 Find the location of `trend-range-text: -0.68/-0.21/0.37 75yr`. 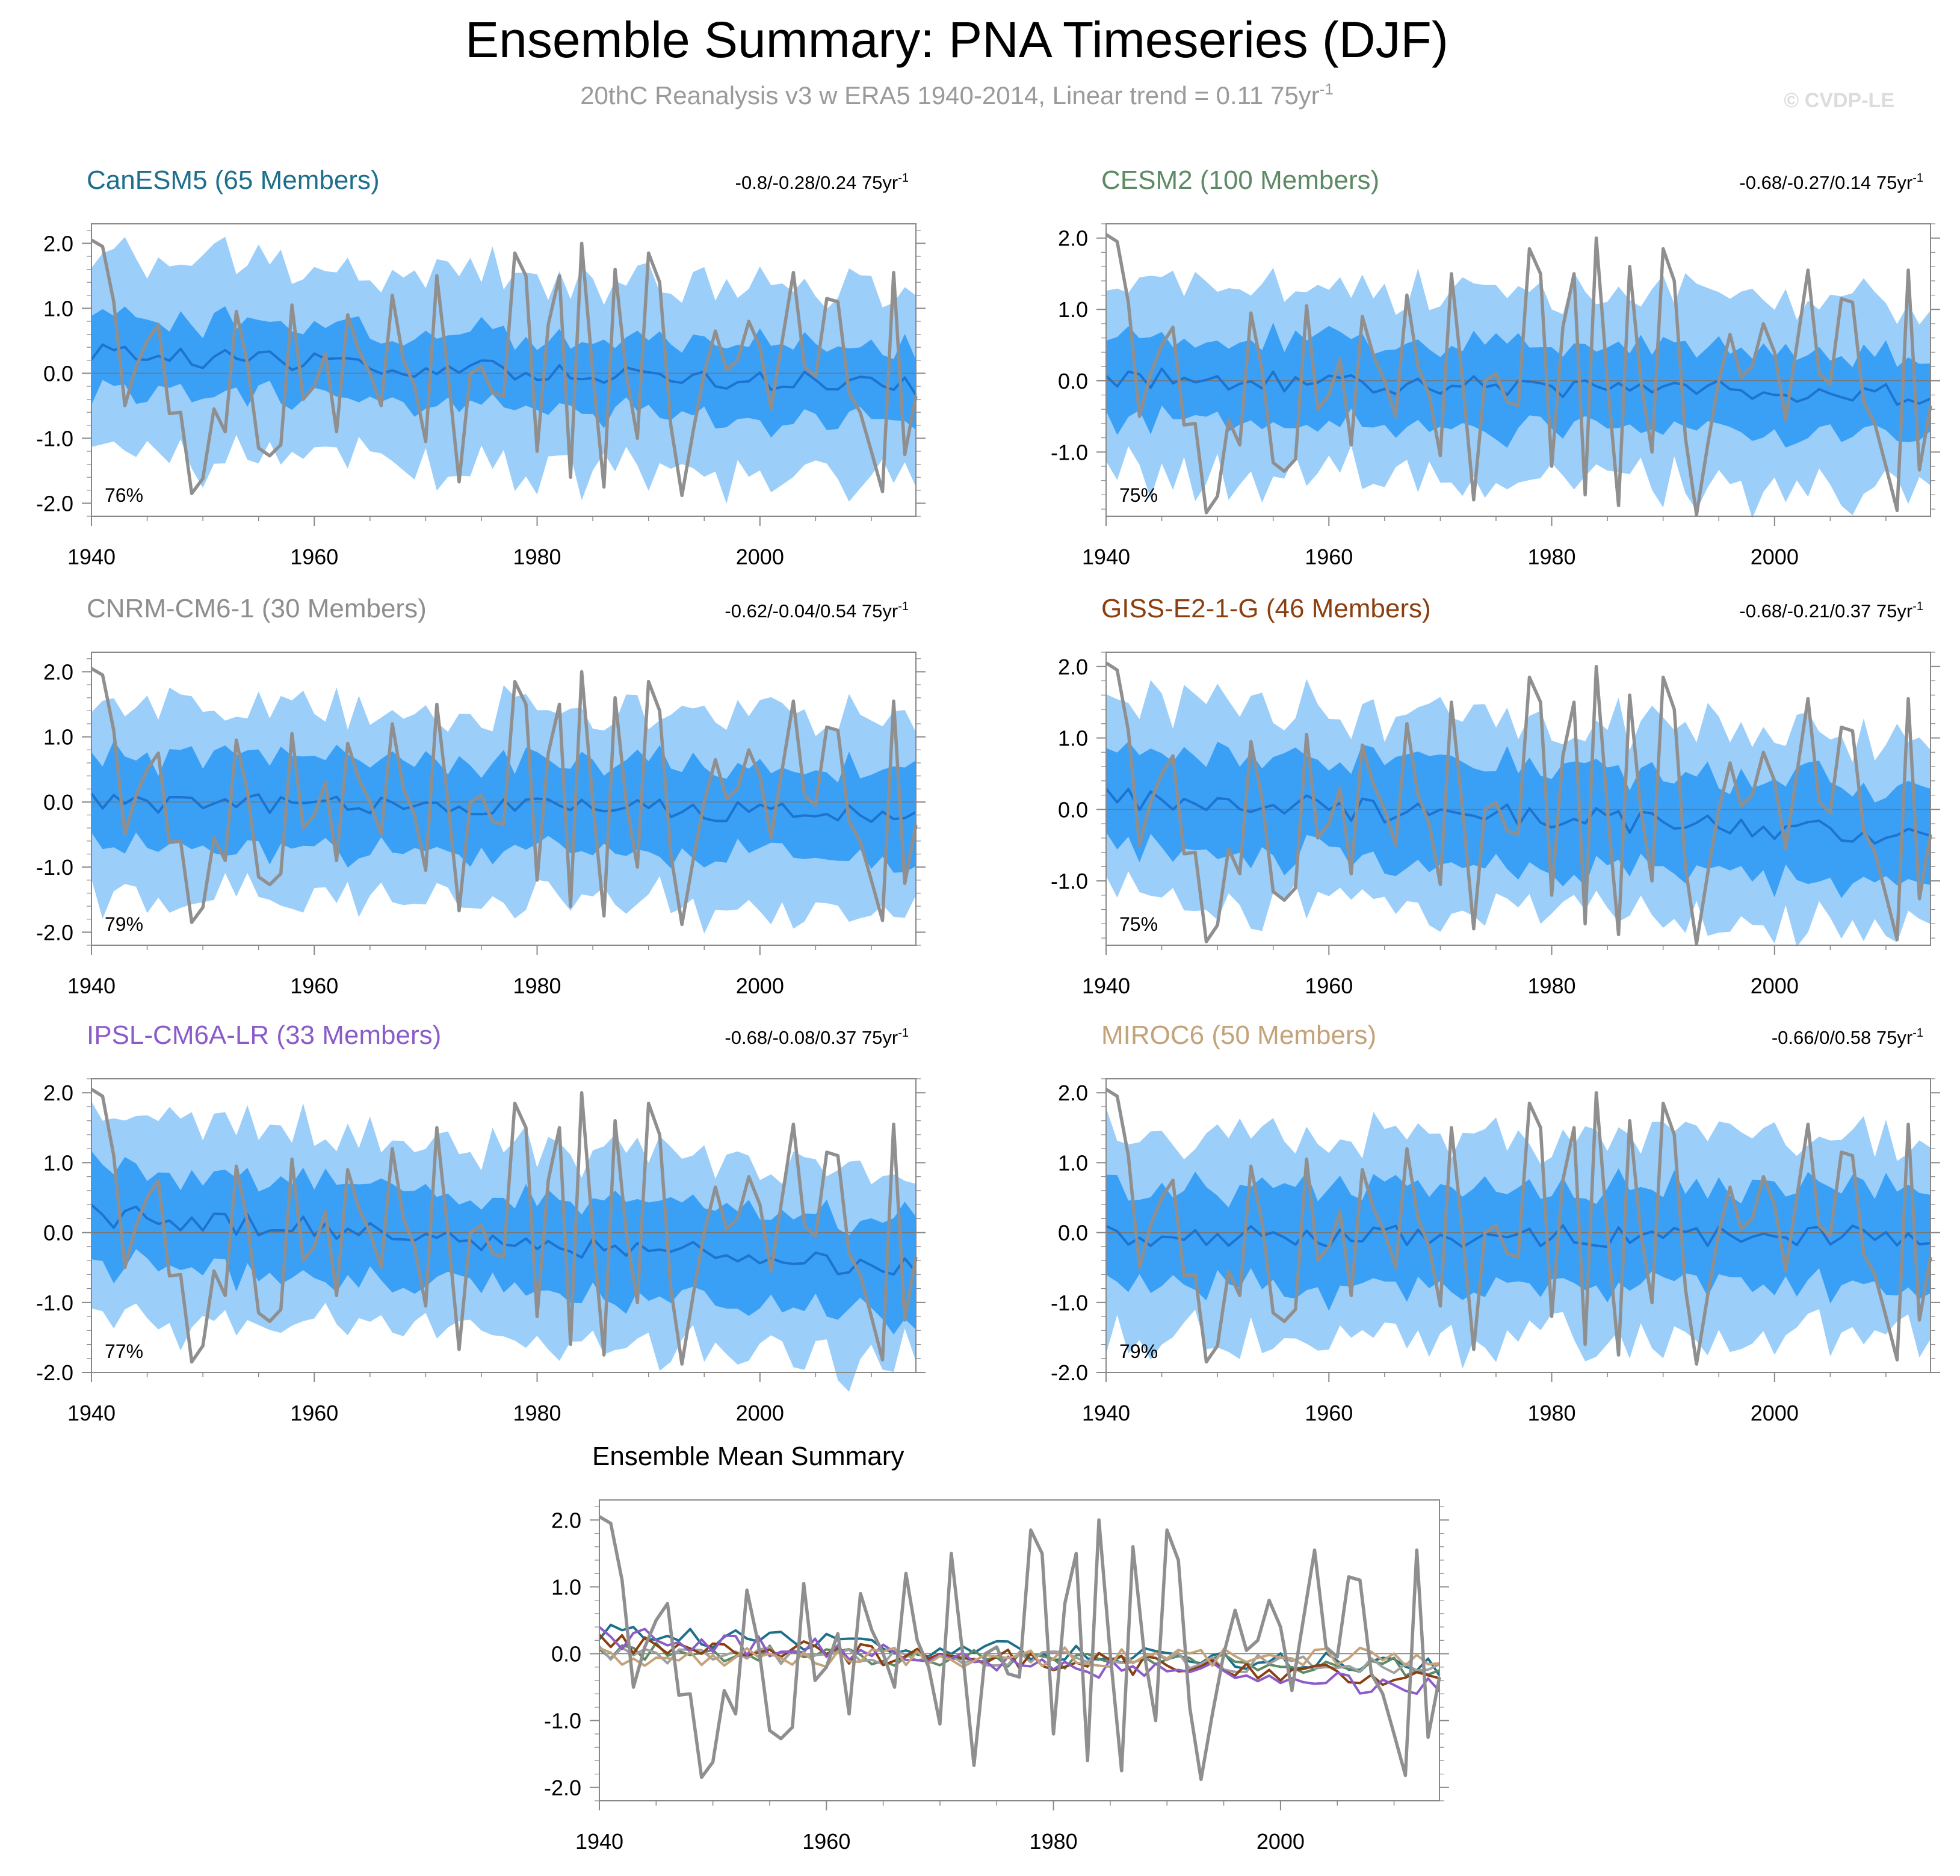

trend-range-text: -0.68/-0.21/0.37 75yr is located at coordinates (1825, 611).